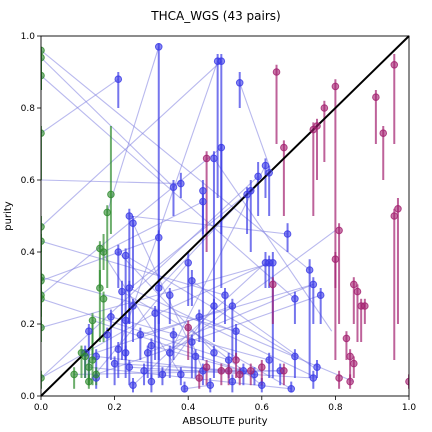  I want to click on x-tick-label: 0.0, so click(41, 408).